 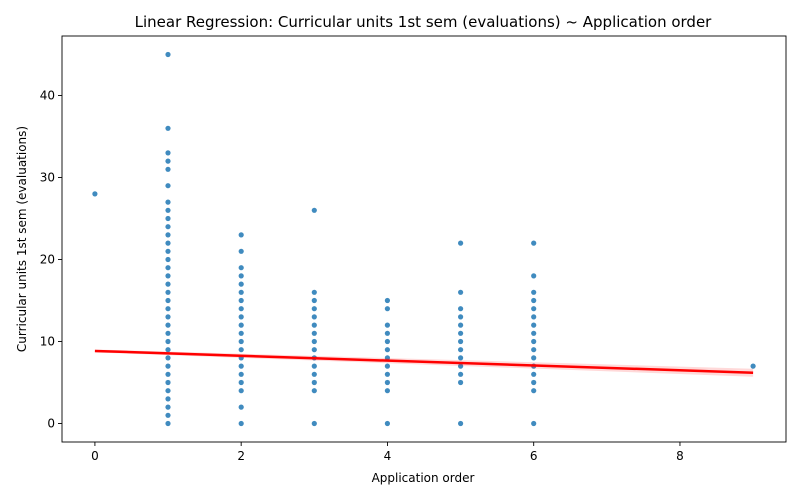 What do you see at coordinates (51, 424) in the screenshot?
I see `y-tick-label: 0` at bounding box center [51, 424].